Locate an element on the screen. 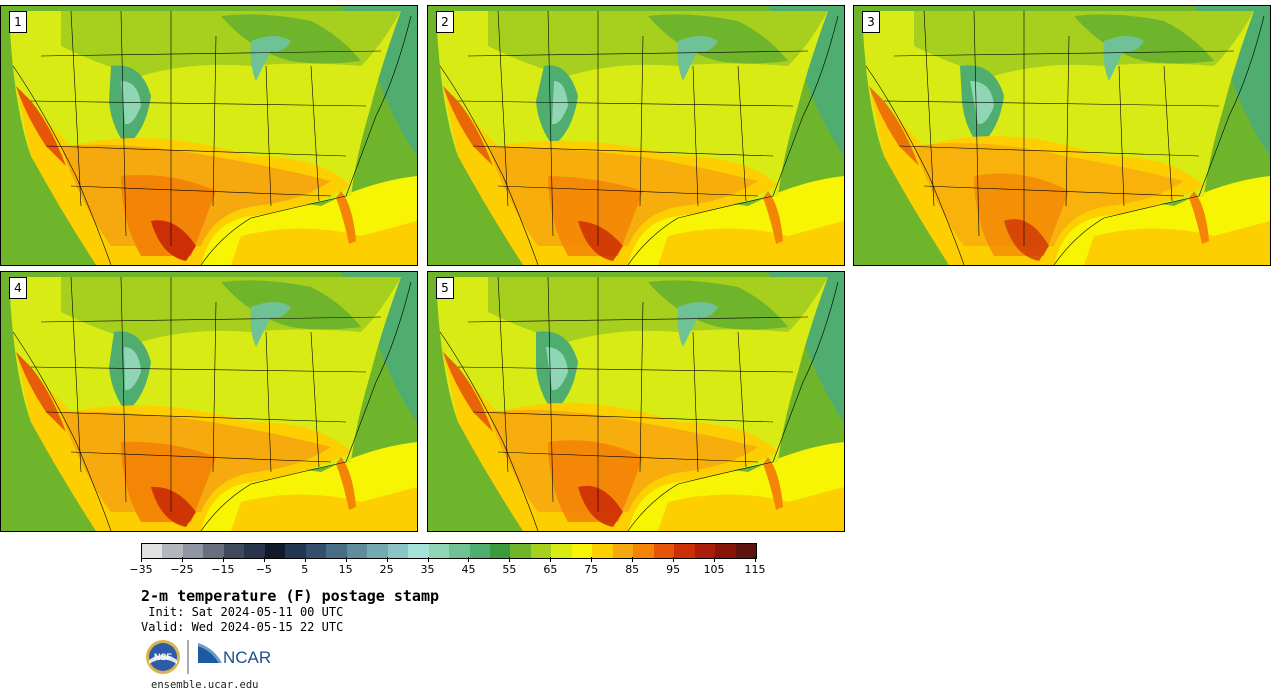 Image resolution: width=1280 pixels, height=696 pixels. logos: NSF NCAR is located at coordinates (208, 657).